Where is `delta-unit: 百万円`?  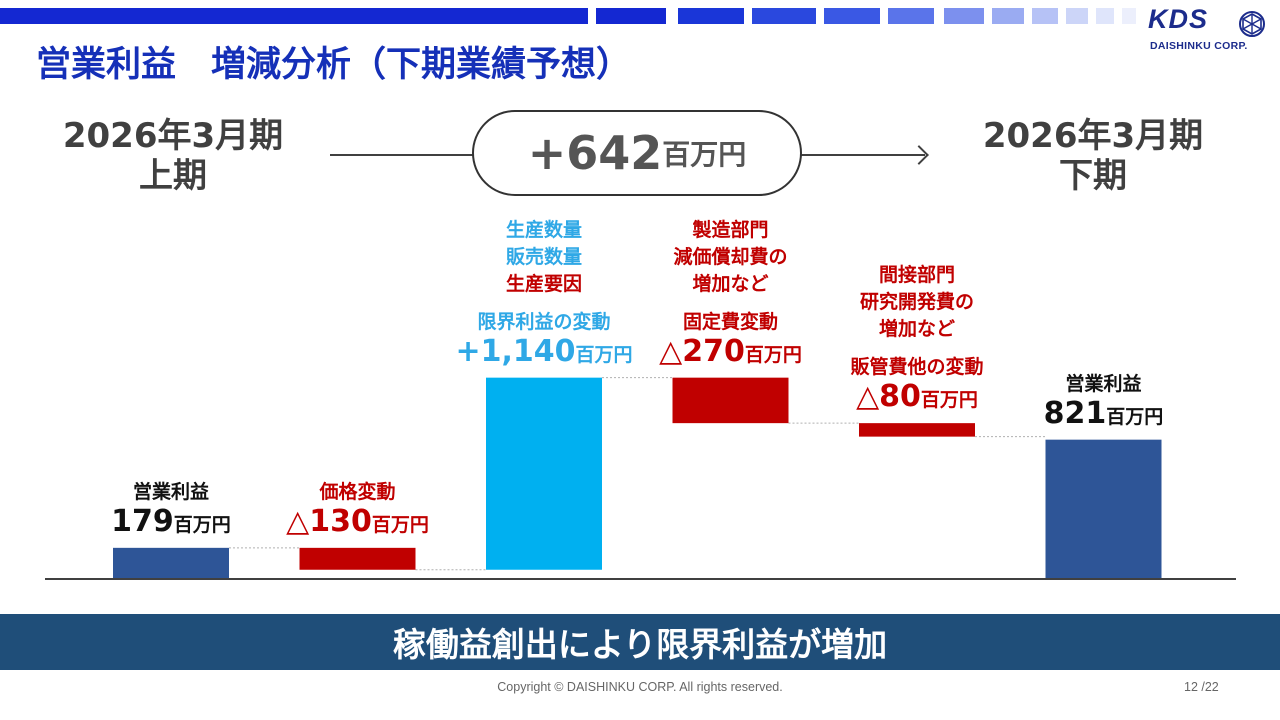 delta-unit: 百万円 is located at coordinates (704, 154).